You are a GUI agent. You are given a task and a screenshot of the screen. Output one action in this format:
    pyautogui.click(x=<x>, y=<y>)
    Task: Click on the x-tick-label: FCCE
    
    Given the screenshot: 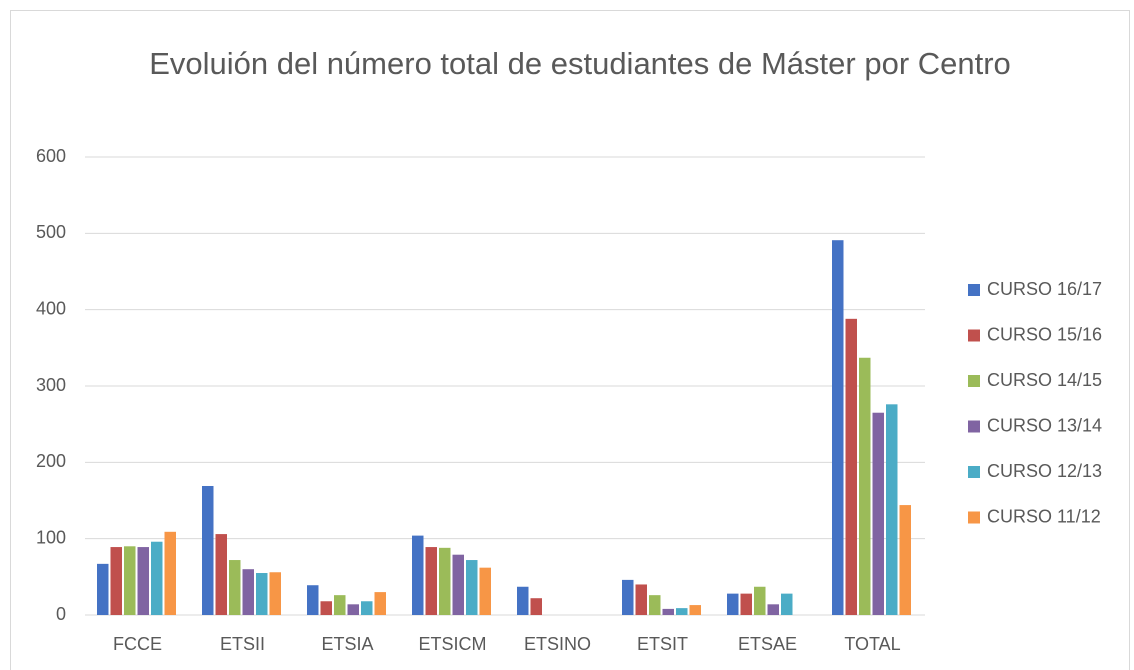 What is the action you would take?
    pyautogui.click(x=137, y=644)
    